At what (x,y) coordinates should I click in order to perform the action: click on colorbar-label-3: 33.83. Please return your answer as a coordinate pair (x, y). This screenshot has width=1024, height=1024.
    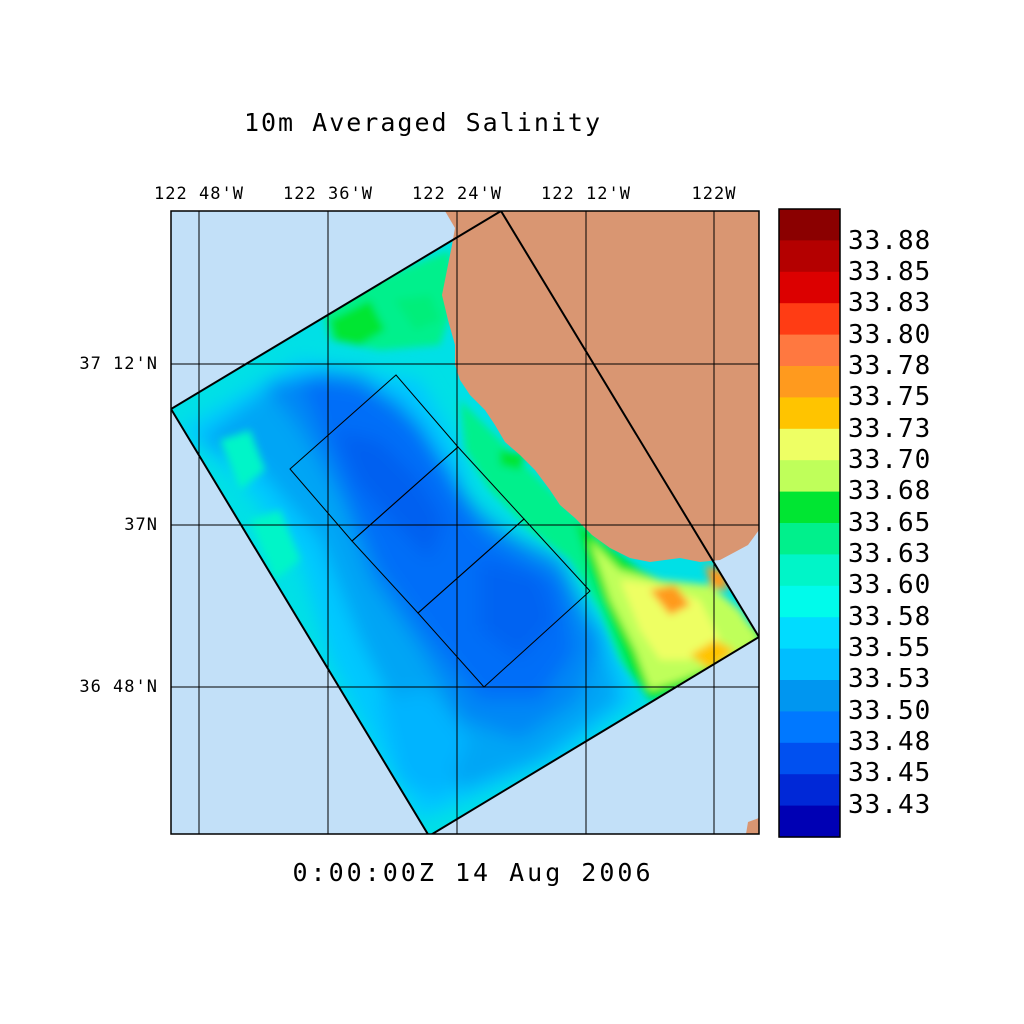
    Looking at the image, I should click on (890, 303).